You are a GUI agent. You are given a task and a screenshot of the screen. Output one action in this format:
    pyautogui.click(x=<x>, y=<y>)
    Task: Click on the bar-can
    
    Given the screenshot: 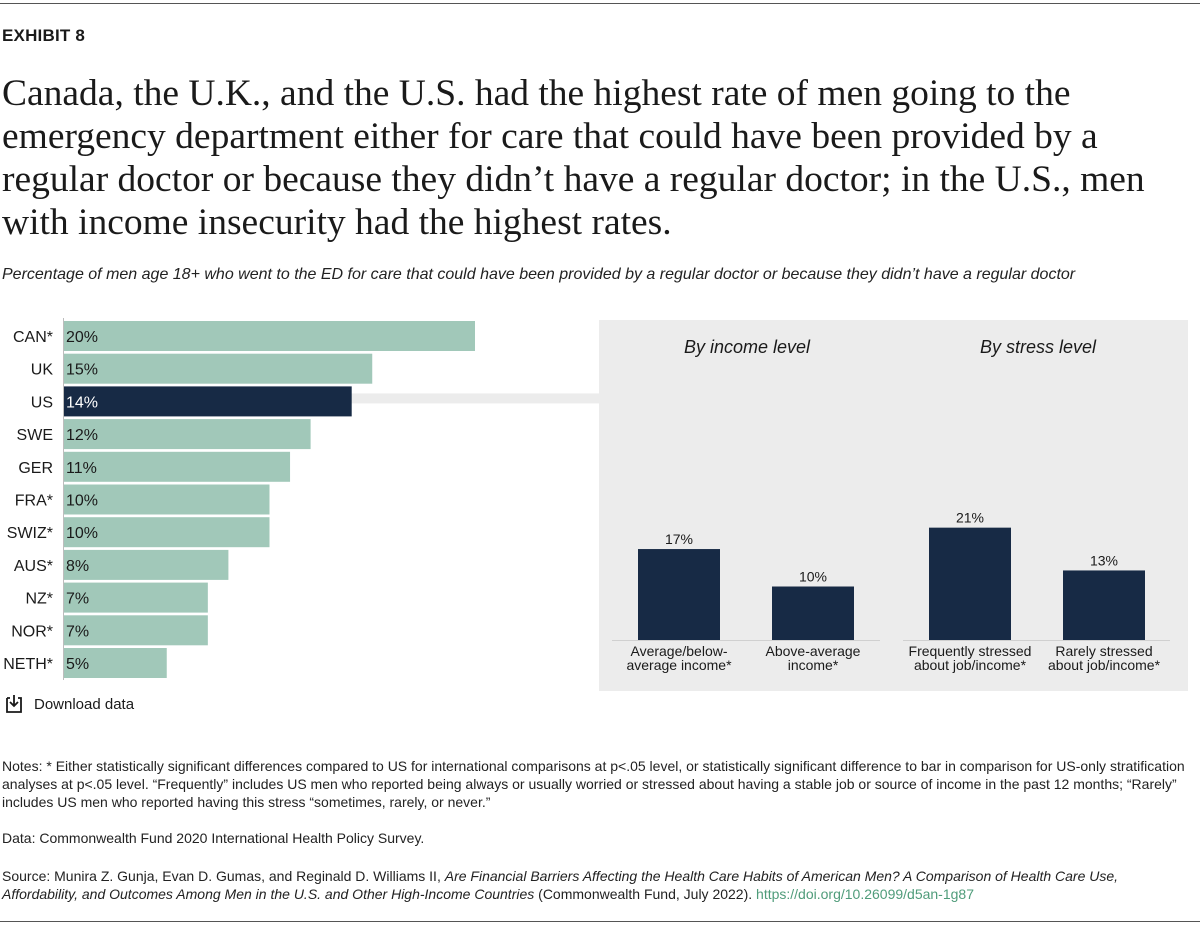 What is the action you would take?
    pyautogui.click(x=269, y=336)
    